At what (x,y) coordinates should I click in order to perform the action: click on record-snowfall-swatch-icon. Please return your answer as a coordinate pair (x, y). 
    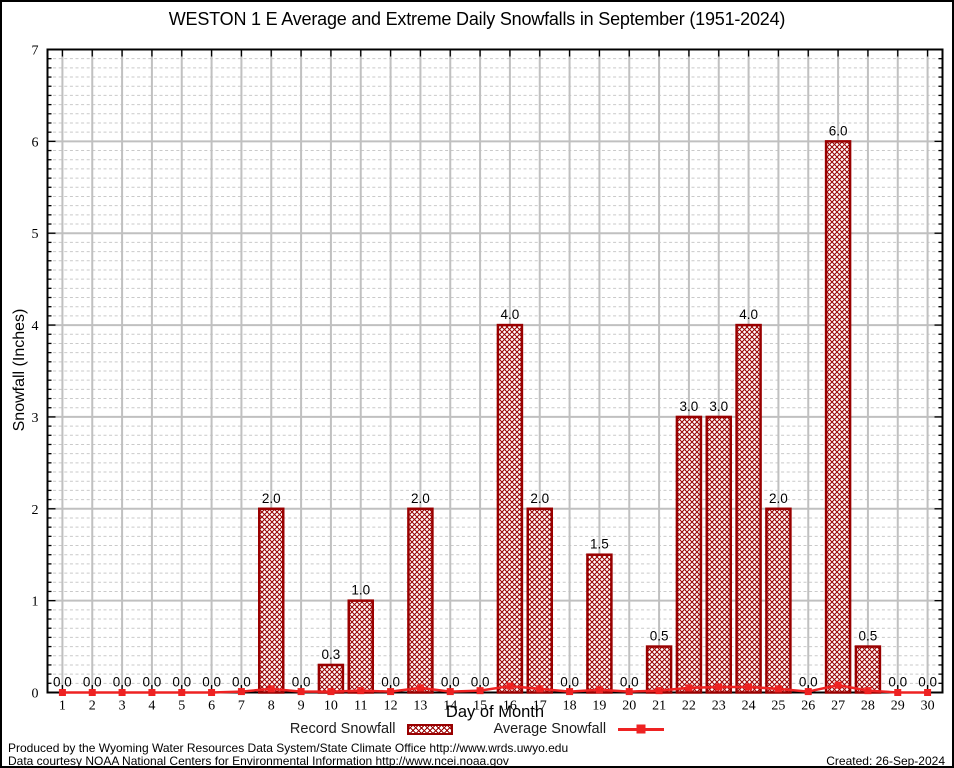
    Looking at the image, I should click on (430, 729).